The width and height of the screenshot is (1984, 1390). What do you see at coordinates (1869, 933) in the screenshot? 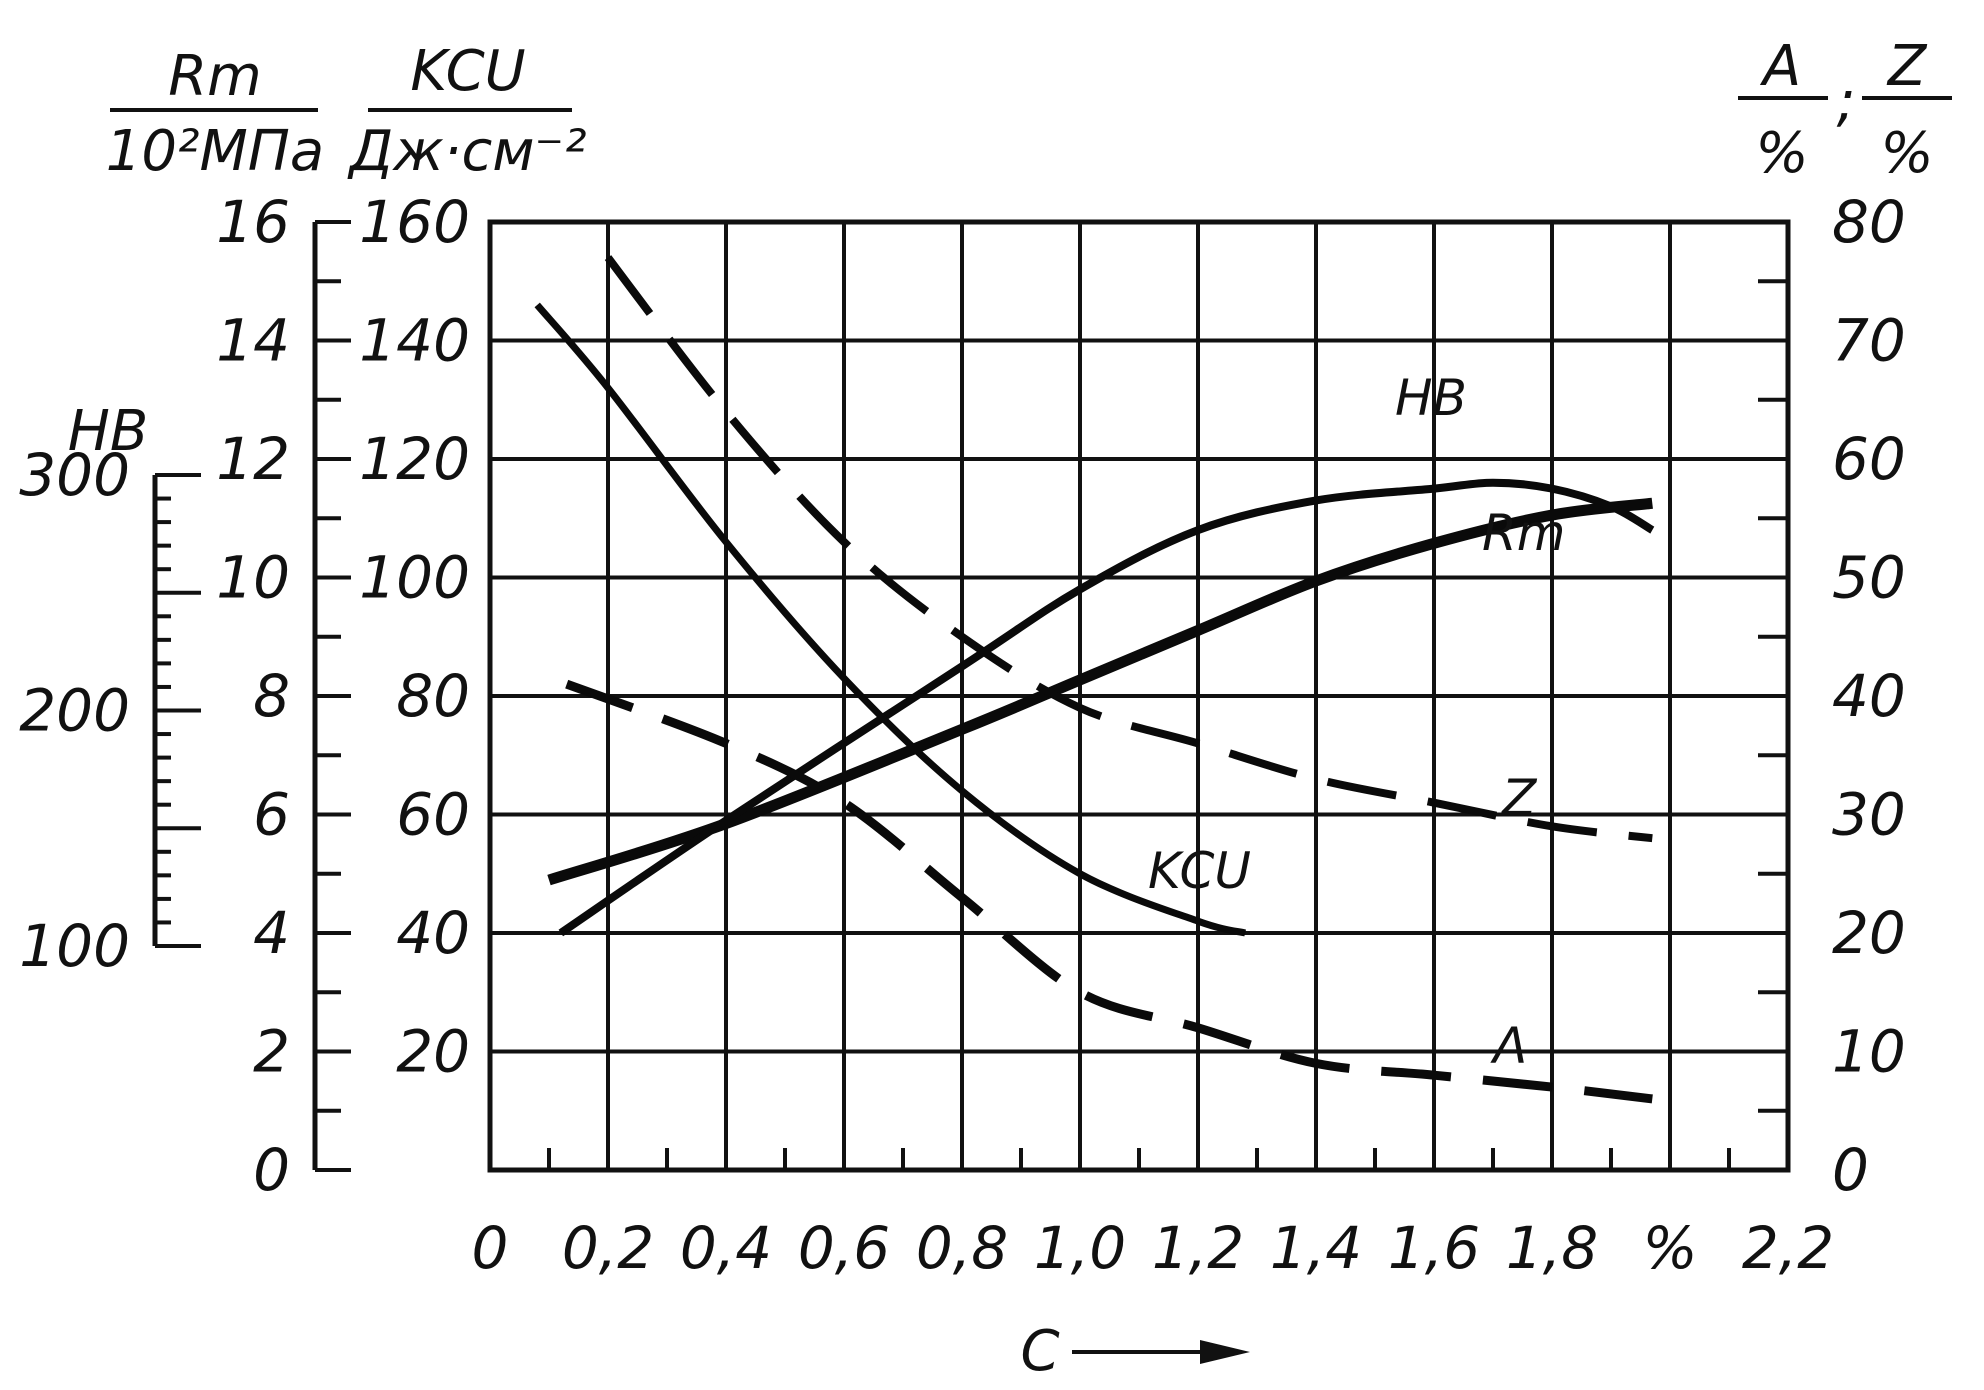
I see `az-tick-label: 20` at bounding box center [1869, 933].